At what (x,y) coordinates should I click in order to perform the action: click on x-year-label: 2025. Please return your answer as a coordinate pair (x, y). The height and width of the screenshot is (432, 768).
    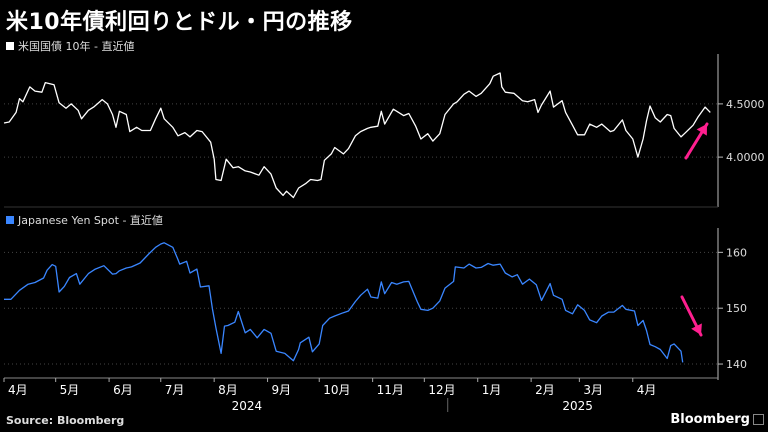
    Looking at the image, I should click on (577, 406).